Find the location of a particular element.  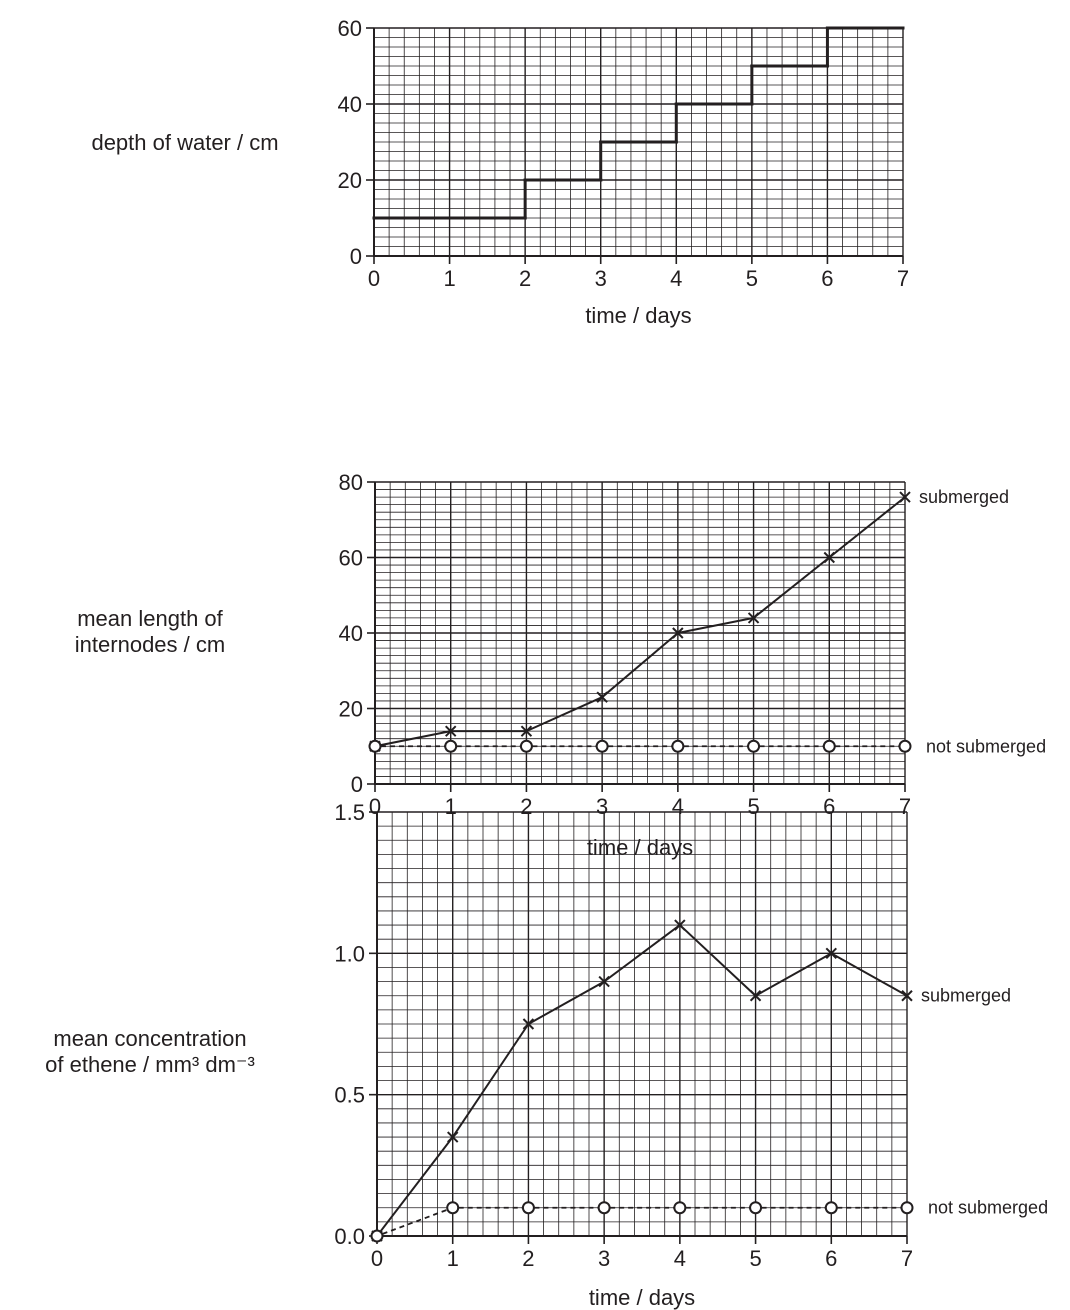

chart-1: 0 1 2 3 4 5 6 7 0 20 40 60 time / days is located at coordinates (624, 172).